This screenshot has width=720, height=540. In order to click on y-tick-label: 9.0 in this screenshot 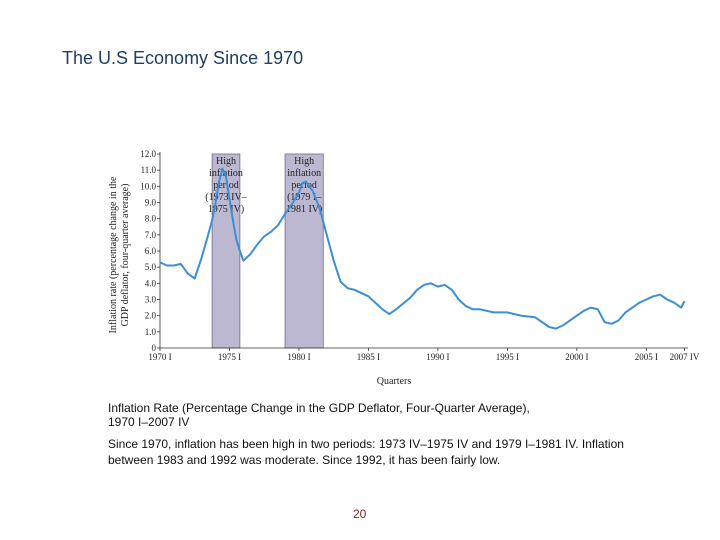, I will do `click(151, 203)`.